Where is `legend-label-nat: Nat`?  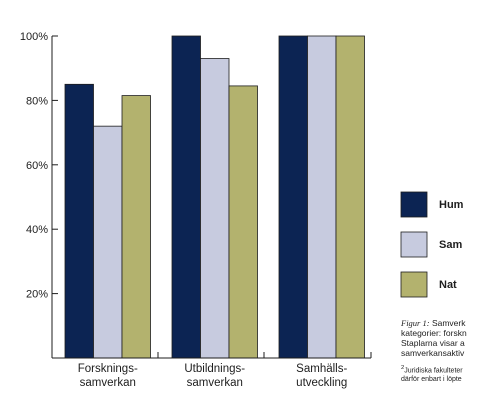
legend-label-nat: Nat is located at coordinates (448, 285).